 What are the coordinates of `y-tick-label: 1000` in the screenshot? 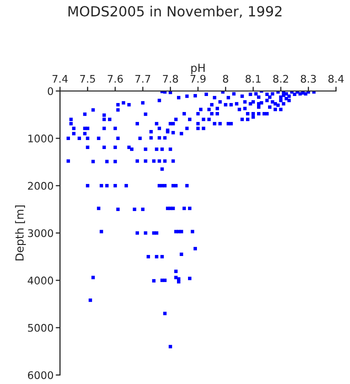 It's located at (41, 138).